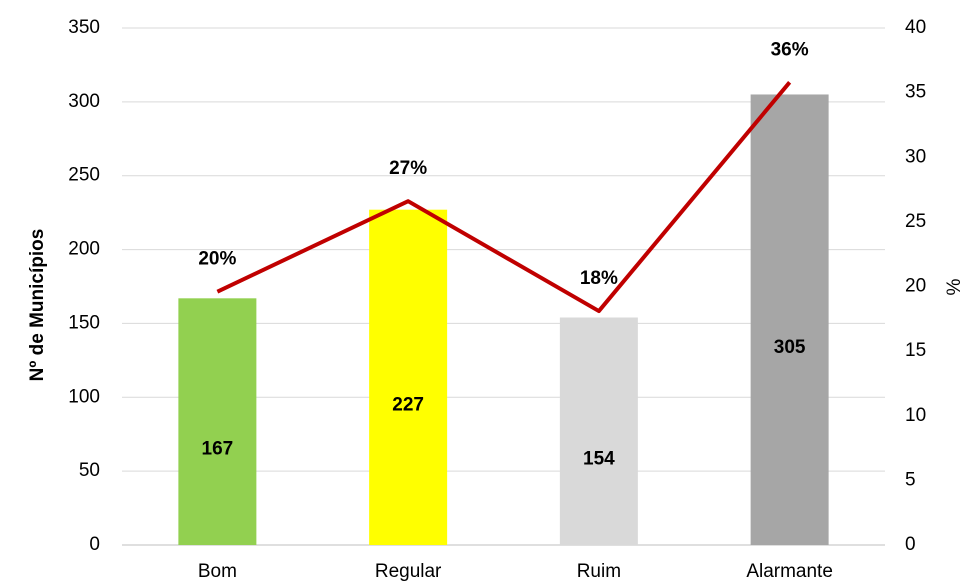 Image resolution: width=967 pixels, height=582 pixels. What do you see at coordinates (217, 259) in the screenshot?
I see `line-value-label: 20%` at bounding box center [217, 259].